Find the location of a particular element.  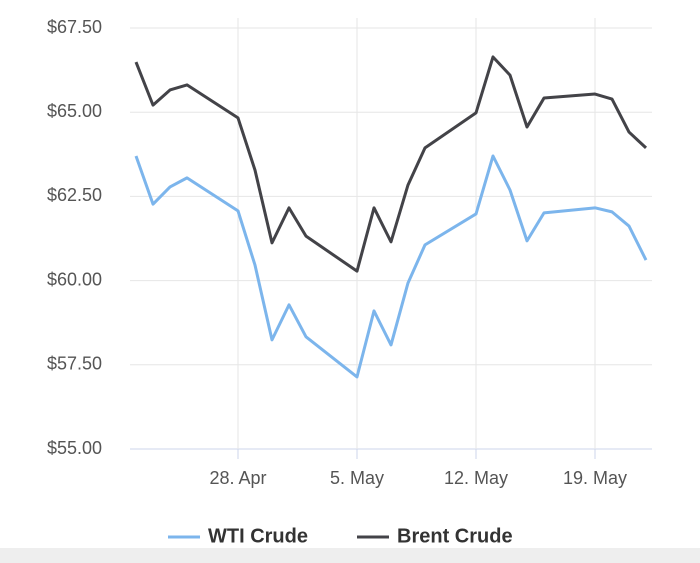

y-tick-label: $62.50 is located at coordinates (74, 195).